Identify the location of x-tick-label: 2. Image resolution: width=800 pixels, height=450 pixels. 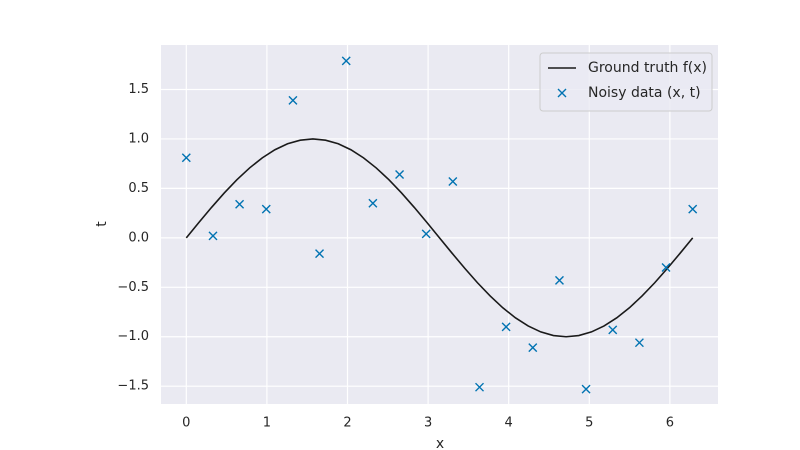
(347, 423).